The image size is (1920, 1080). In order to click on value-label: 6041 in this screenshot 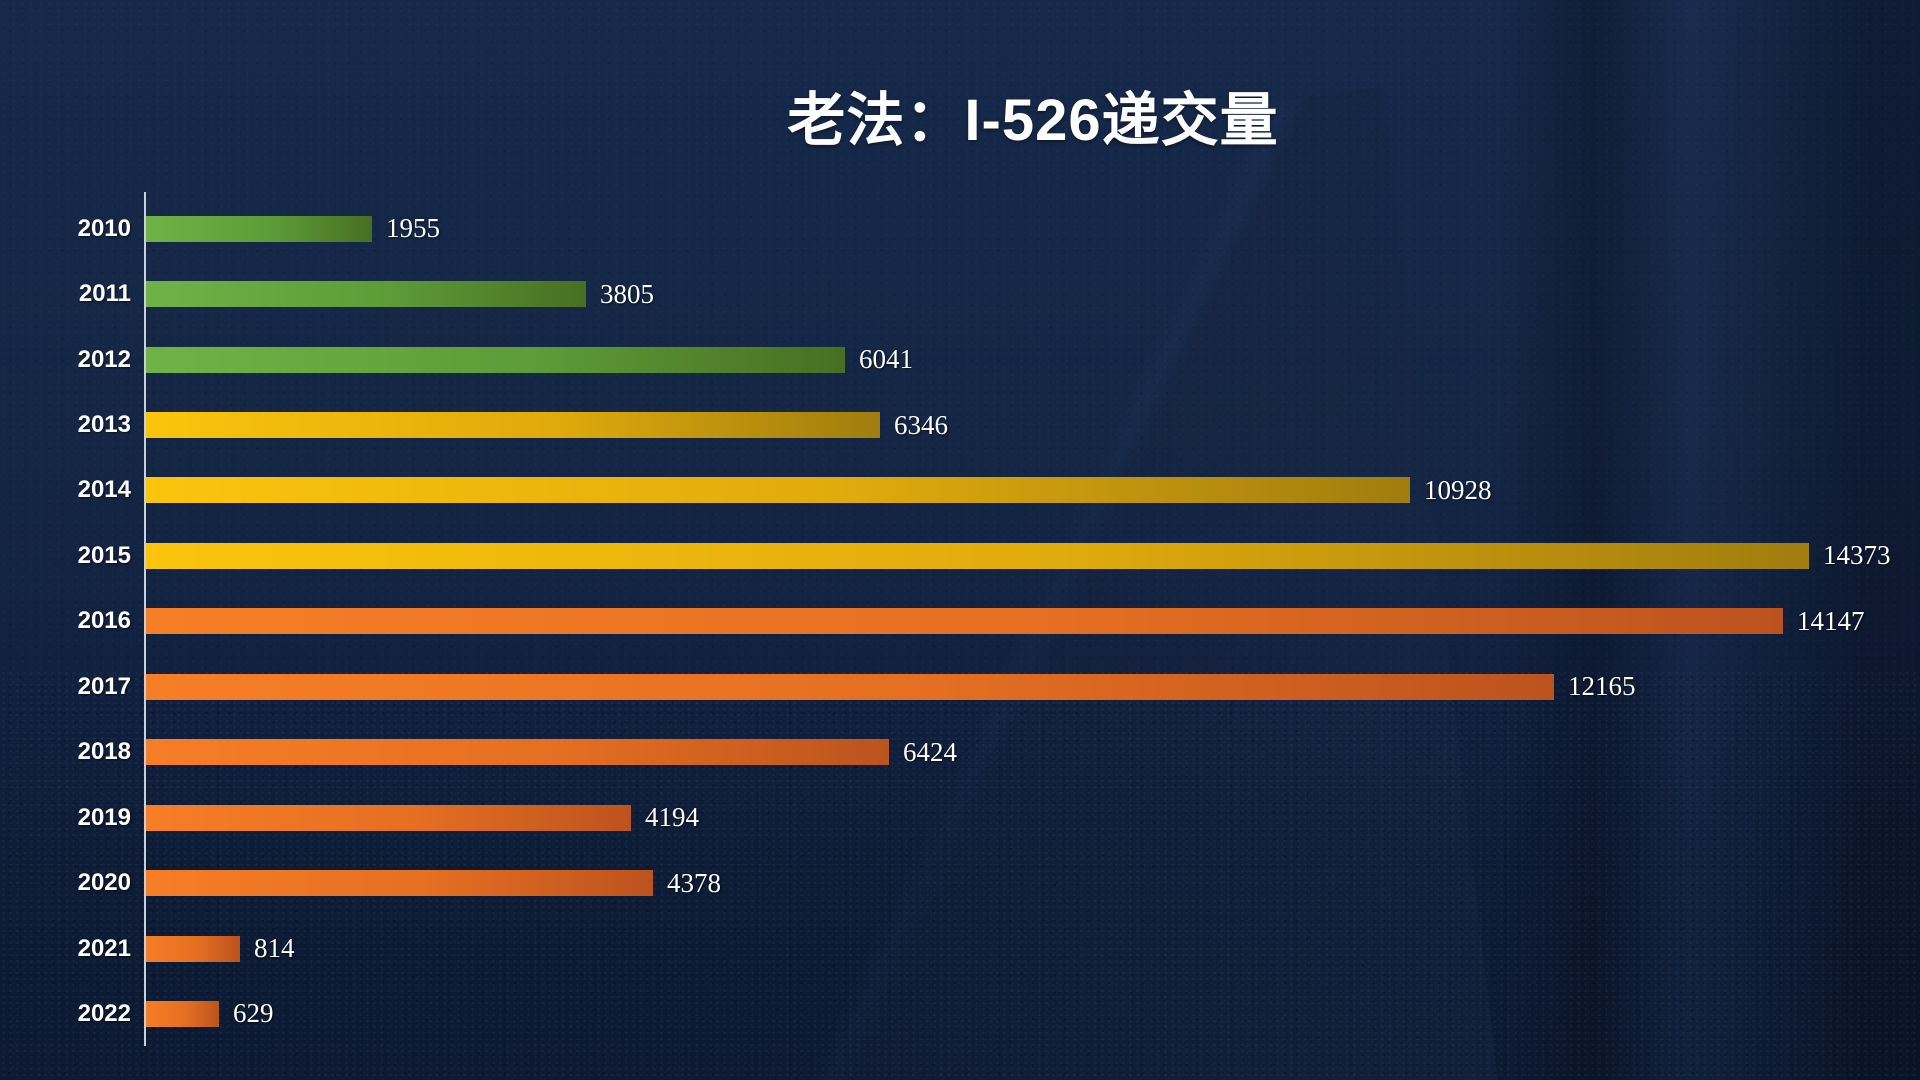, I will do `click(886, 359)`.